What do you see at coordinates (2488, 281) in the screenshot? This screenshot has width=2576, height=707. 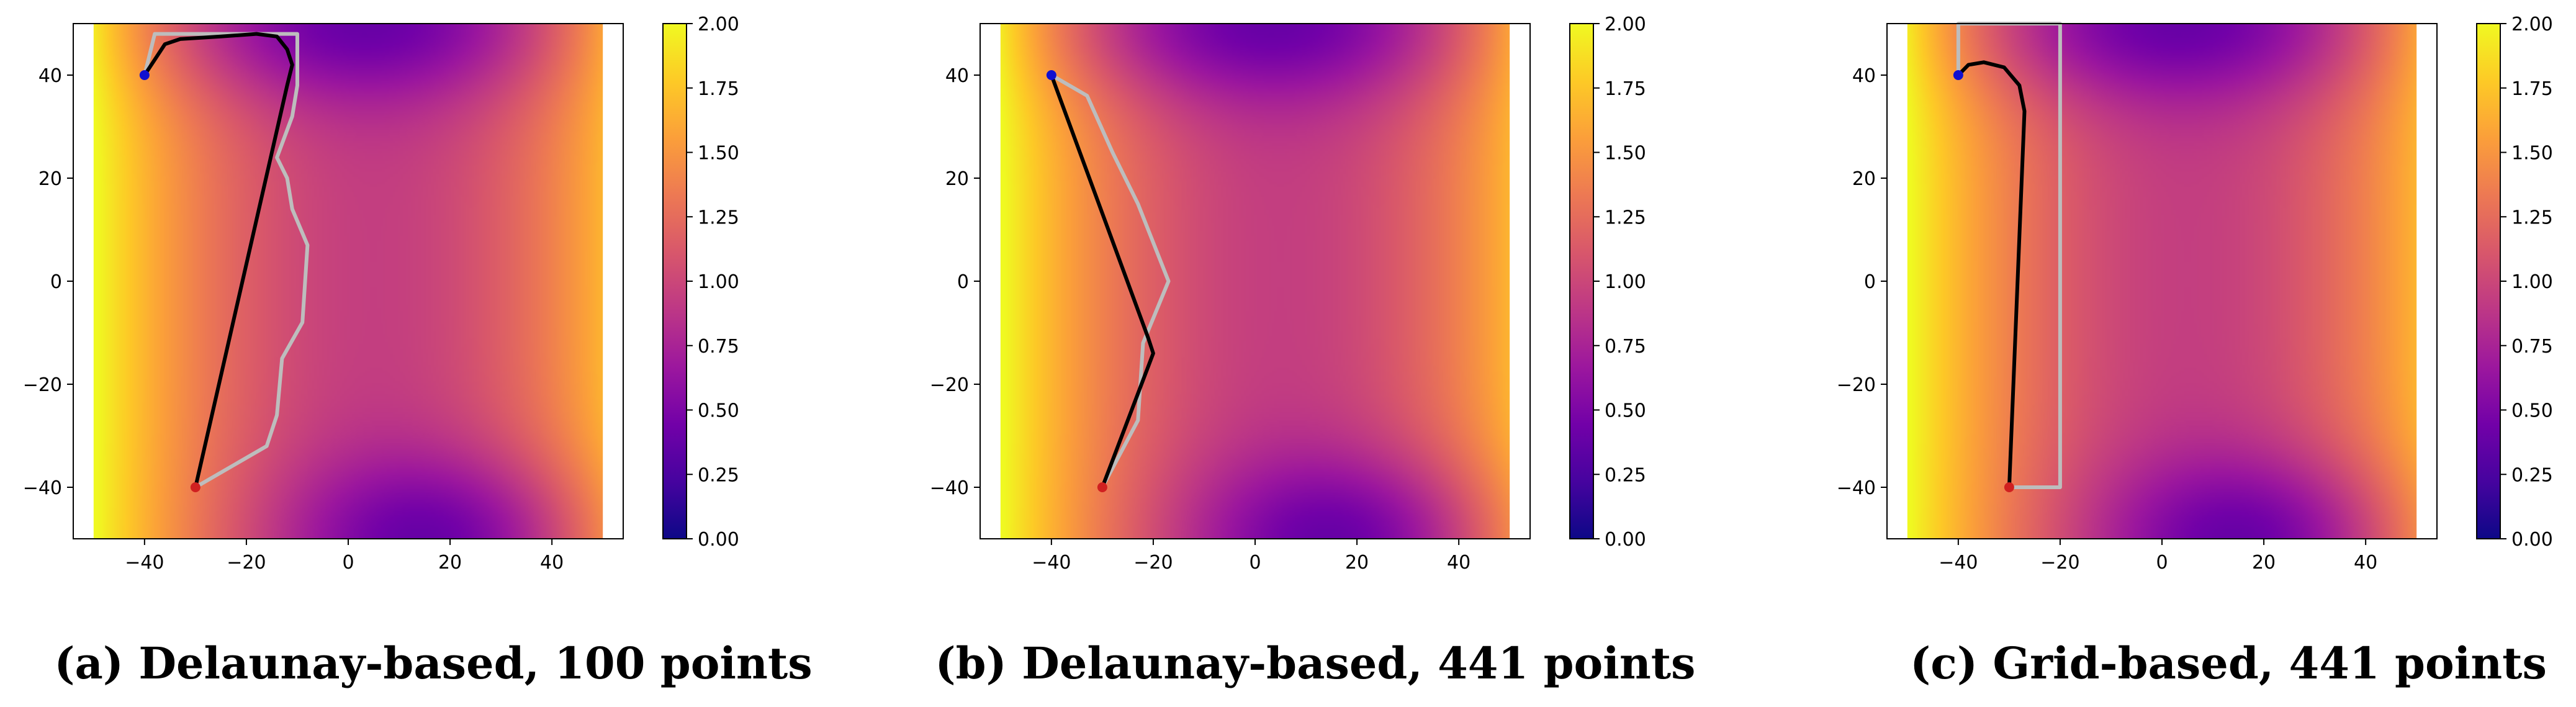 I see `colorbar-c` at bounding box center [2488, 281].